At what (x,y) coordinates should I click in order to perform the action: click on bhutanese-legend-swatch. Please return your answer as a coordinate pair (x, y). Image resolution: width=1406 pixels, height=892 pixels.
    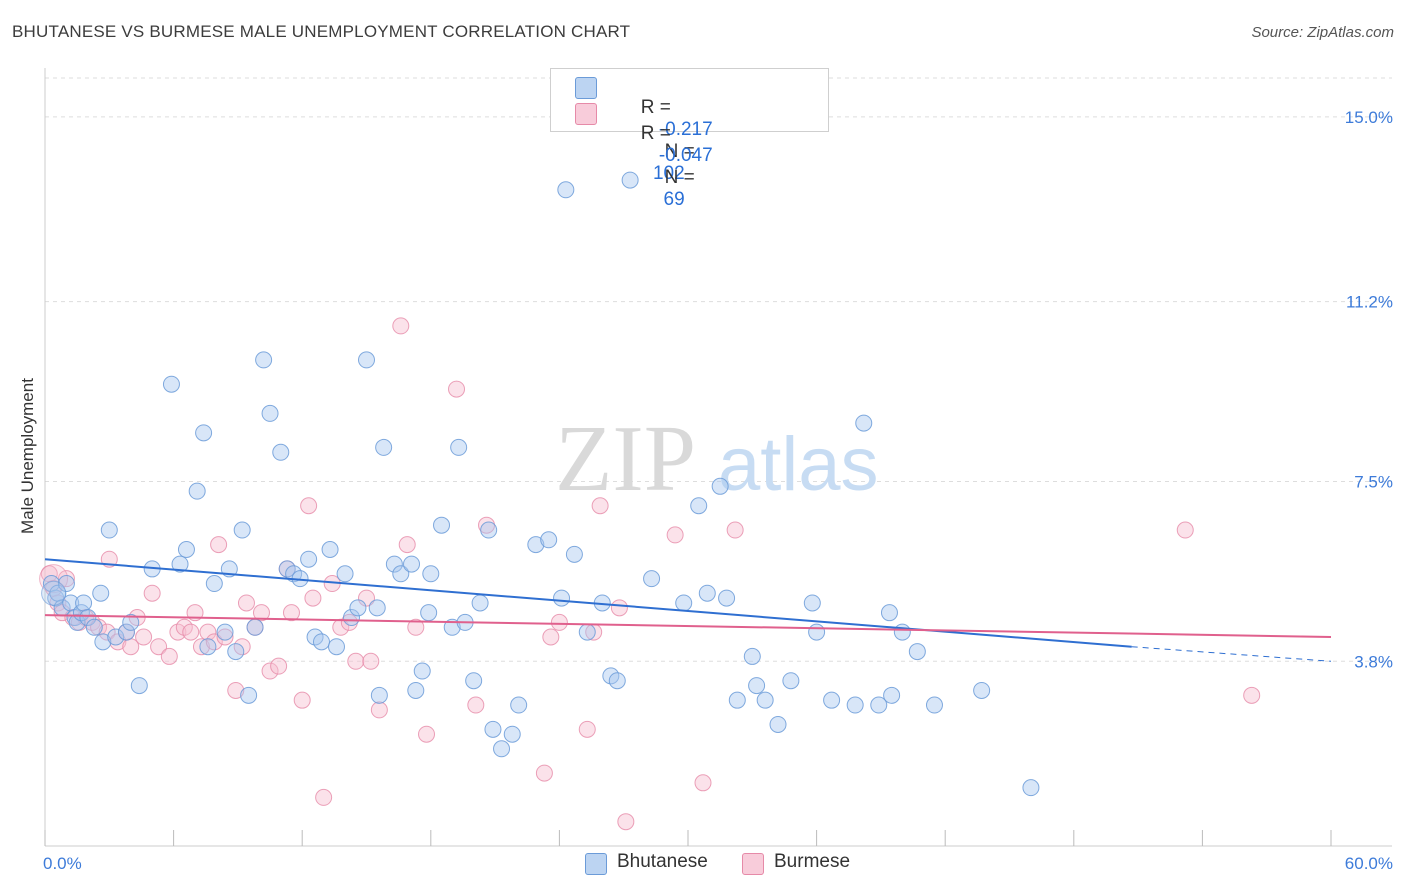
    Looking at the image, I should click on (596, 864).